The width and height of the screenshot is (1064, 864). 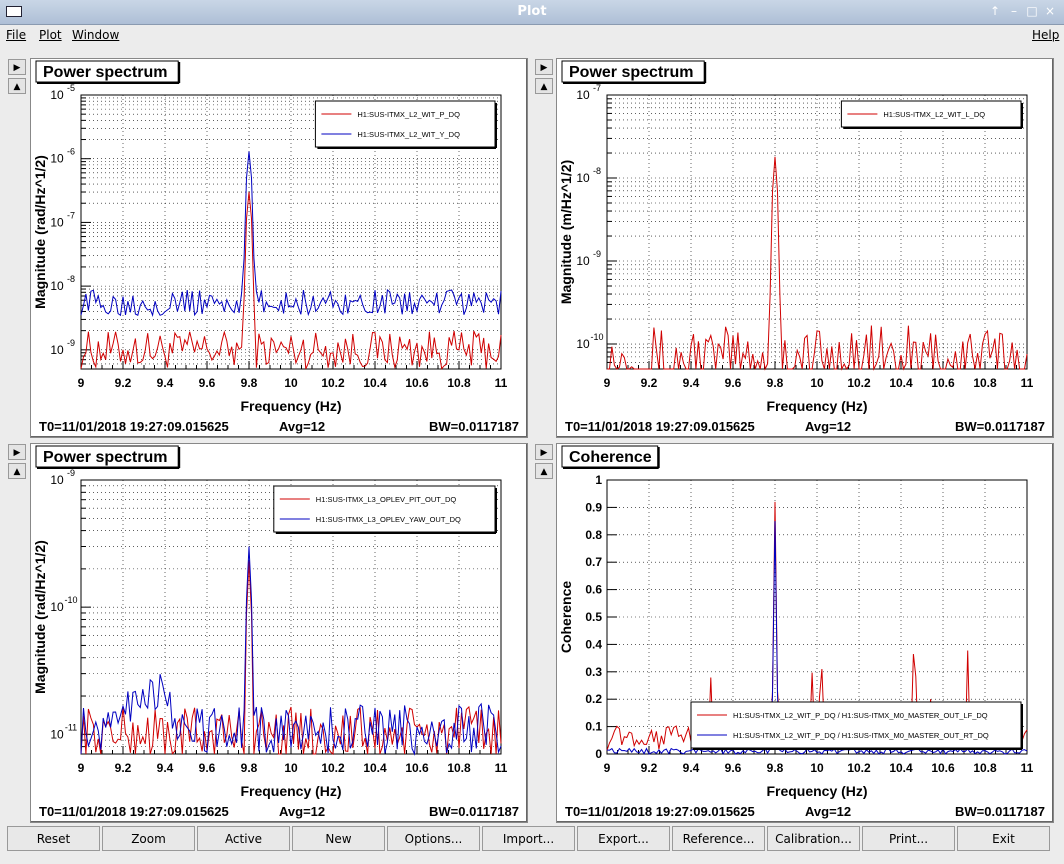 What do you see at coordinates (631, 72) in the screenshot?
I see `chart-title: Power spectrum` at bounding box center [631, 72].